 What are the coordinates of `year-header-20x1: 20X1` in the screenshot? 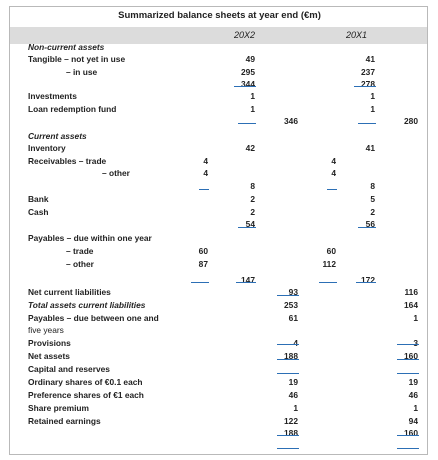 It's located at (357, 35).